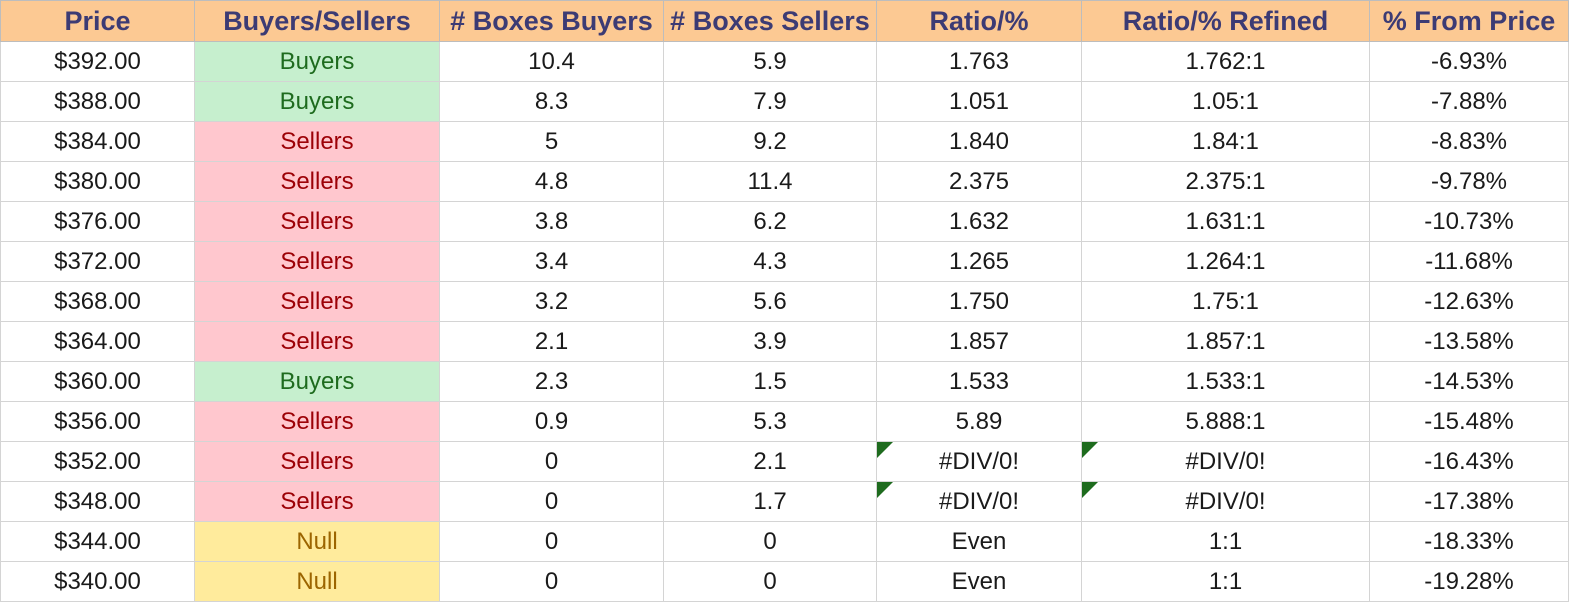 This screenshot has width=1576, height=602. What do you see at coordinates (770, 421) in the screenshot?
I see `boxes-sellers-cell: 5.3` at bounding box center [770, 421].